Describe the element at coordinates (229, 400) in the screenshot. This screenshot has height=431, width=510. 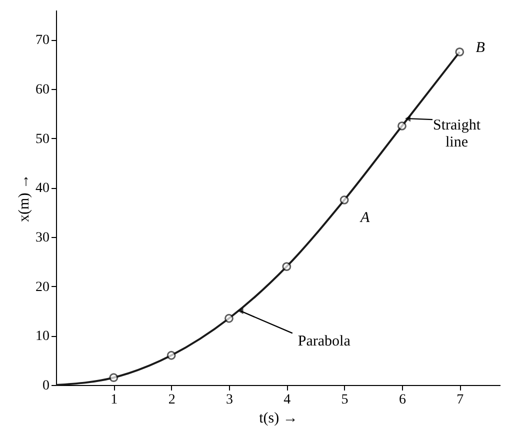
I see `x-tick-label: 3` at that location.